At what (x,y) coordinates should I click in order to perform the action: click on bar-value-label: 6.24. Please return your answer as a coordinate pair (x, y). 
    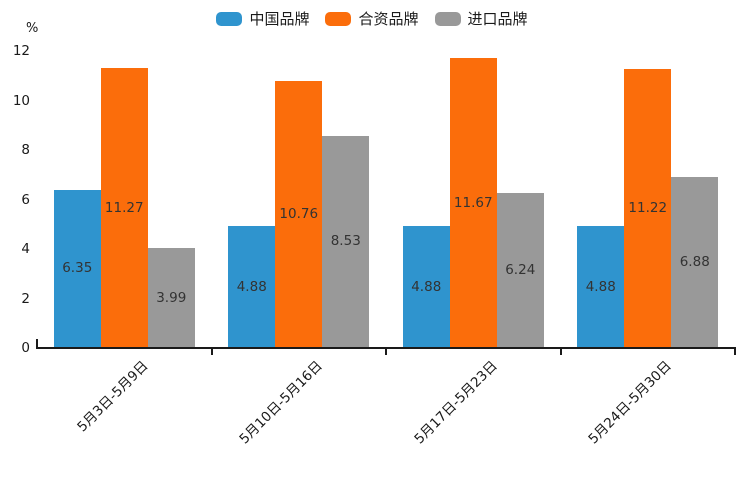
    Looking at the image, I should click on (520, 269).